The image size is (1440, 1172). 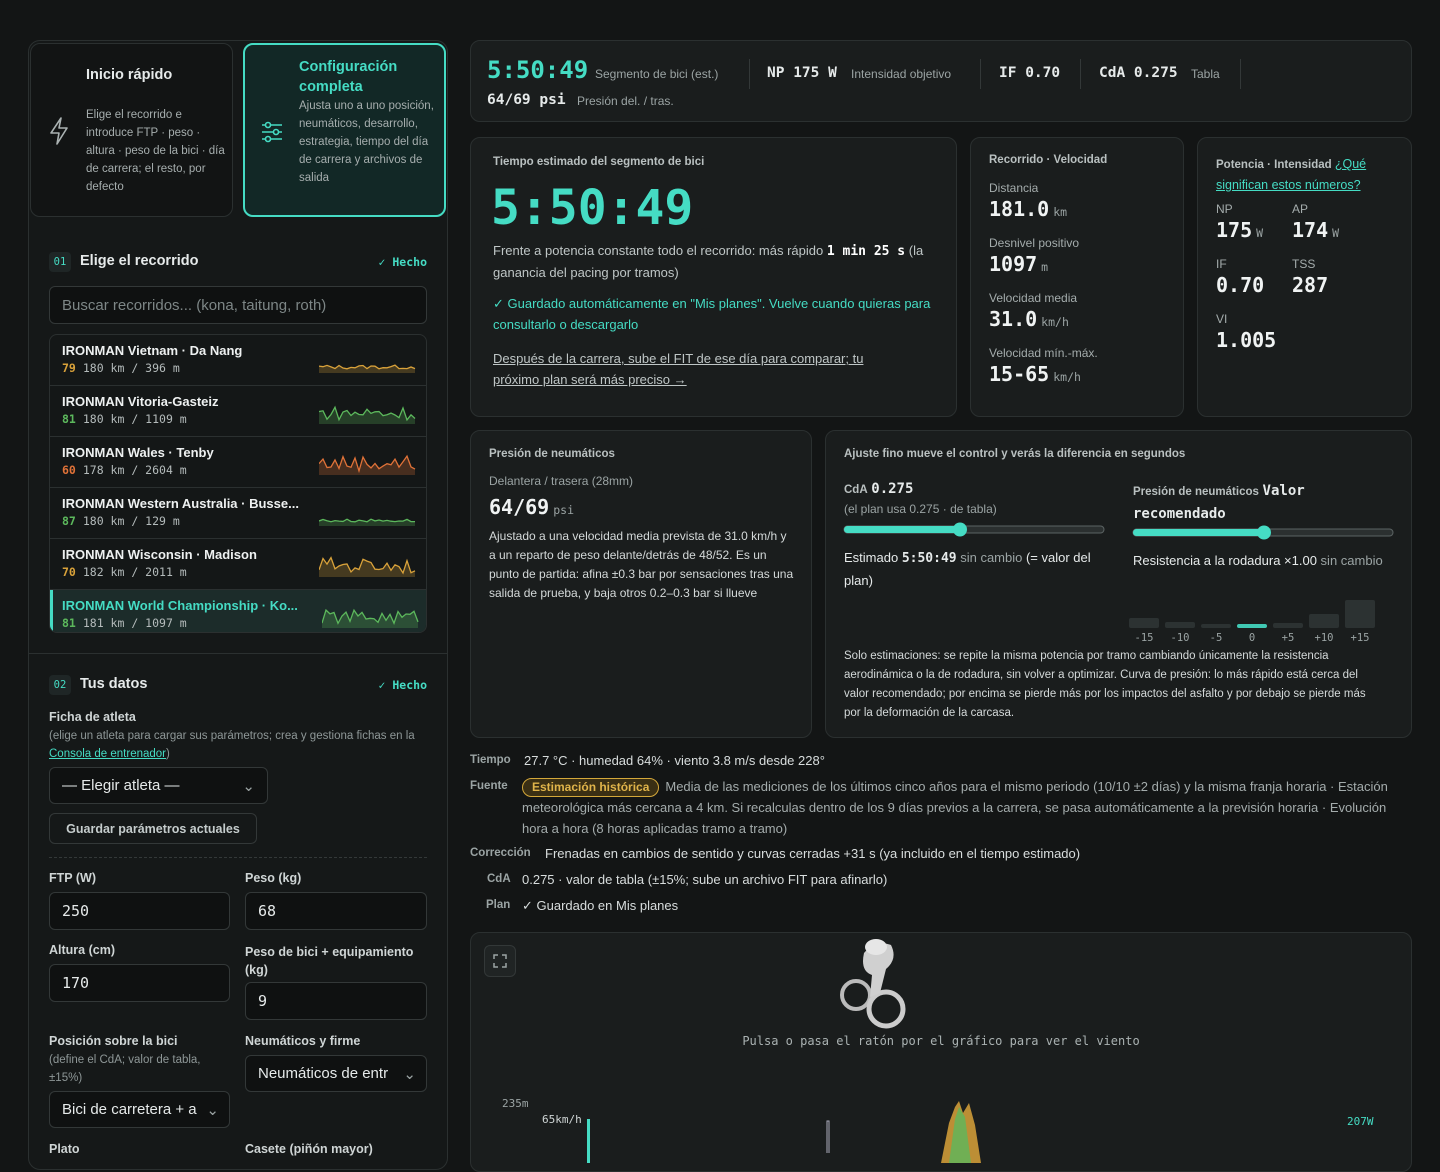 I want to click on position-select: Bici de carretera + a ⌄, so click(x=139, y=1109).